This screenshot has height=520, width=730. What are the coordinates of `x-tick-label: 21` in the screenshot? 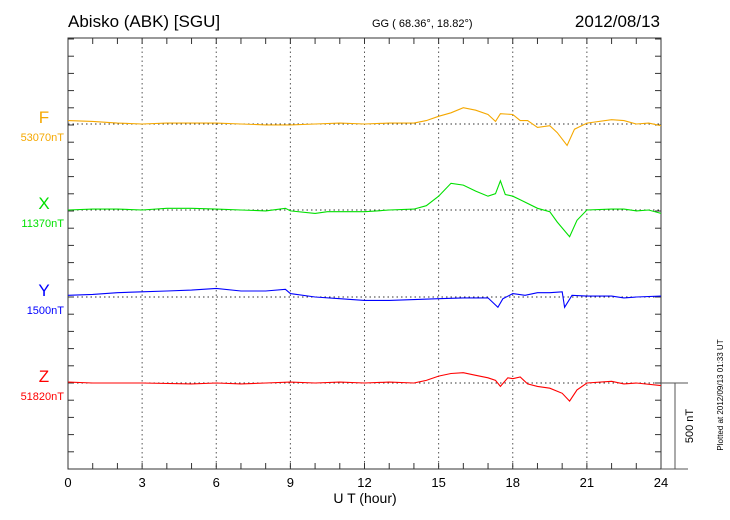 It's located at (587, 482).